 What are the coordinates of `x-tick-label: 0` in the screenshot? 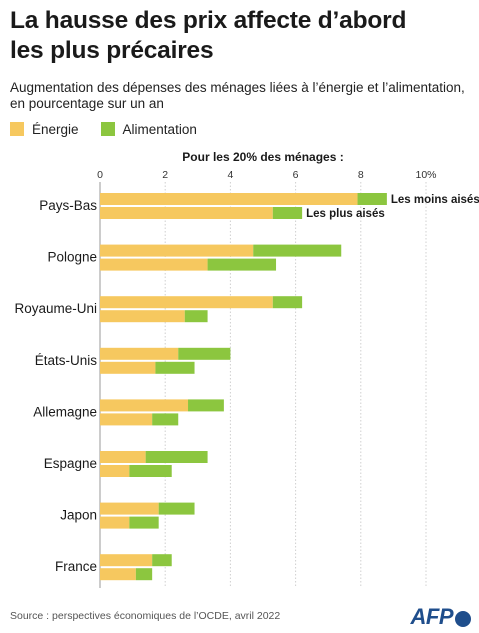 It's located at (100, 175).